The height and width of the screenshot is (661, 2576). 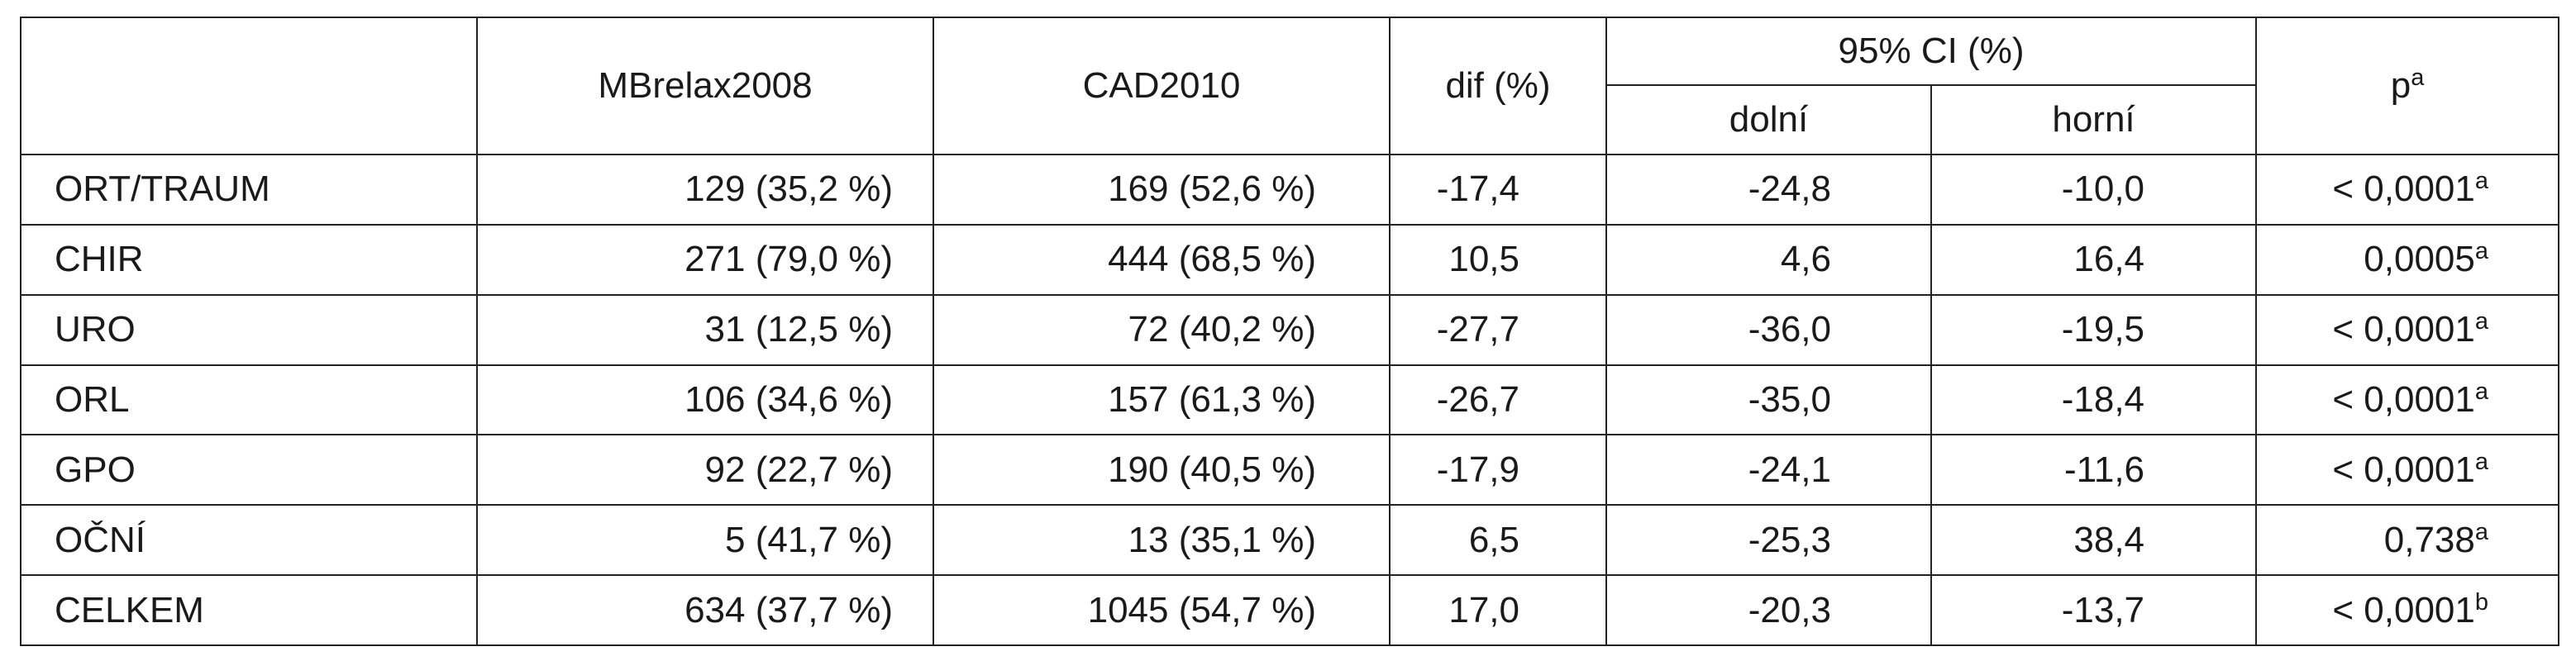 What do you see at coordinates (1162, 330) in the screenshot?
I see `cad-value: 72 (40,2 %)` at bounding box center [1162, 330].